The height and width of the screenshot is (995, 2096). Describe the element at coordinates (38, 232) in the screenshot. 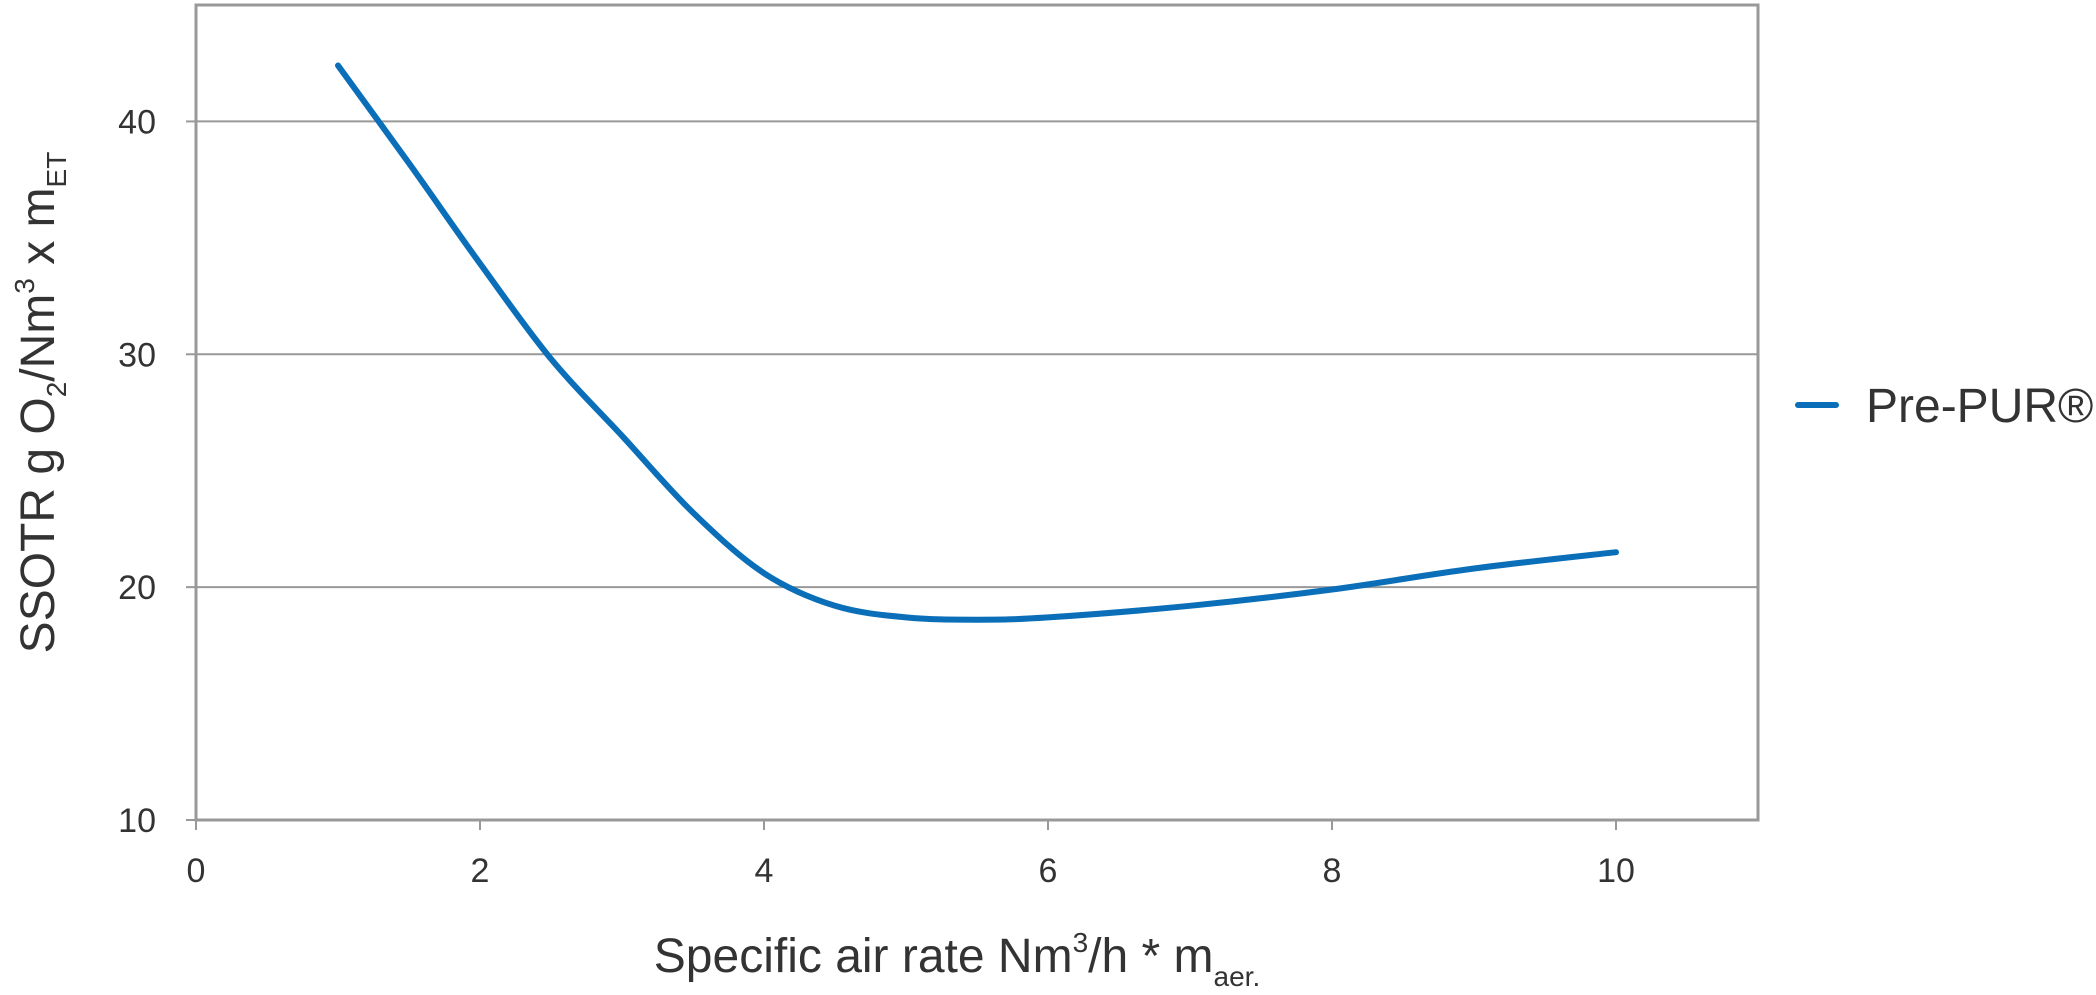

I see `y-axis-title-part3: x m` at that location.